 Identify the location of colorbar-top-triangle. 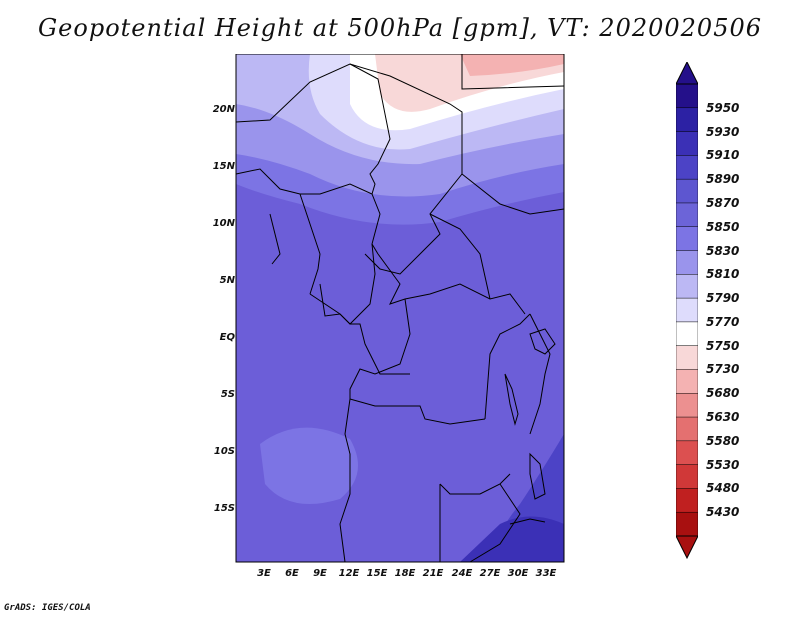
(687, 73).